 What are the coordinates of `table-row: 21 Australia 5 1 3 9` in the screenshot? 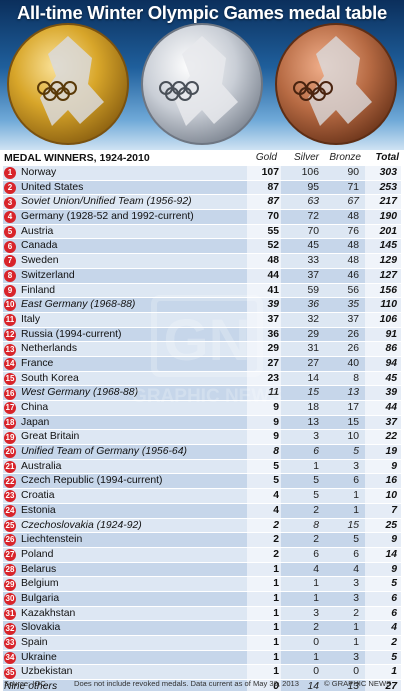 It's located at (202, 467).